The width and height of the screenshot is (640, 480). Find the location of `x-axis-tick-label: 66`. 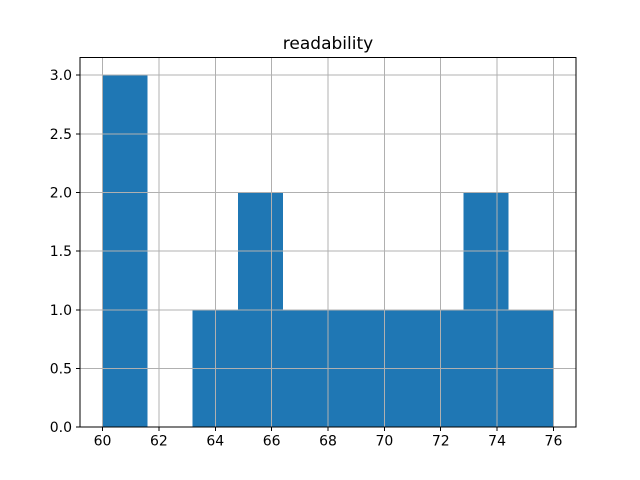

x-axis-tick-label: 66 is located at coordinates (272, 442).